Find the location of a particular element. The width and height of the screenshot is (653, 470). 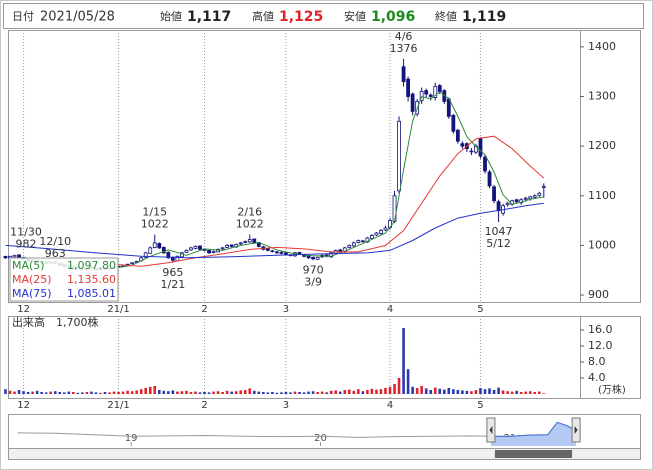

header-frame is located at coordinates (323, 16).